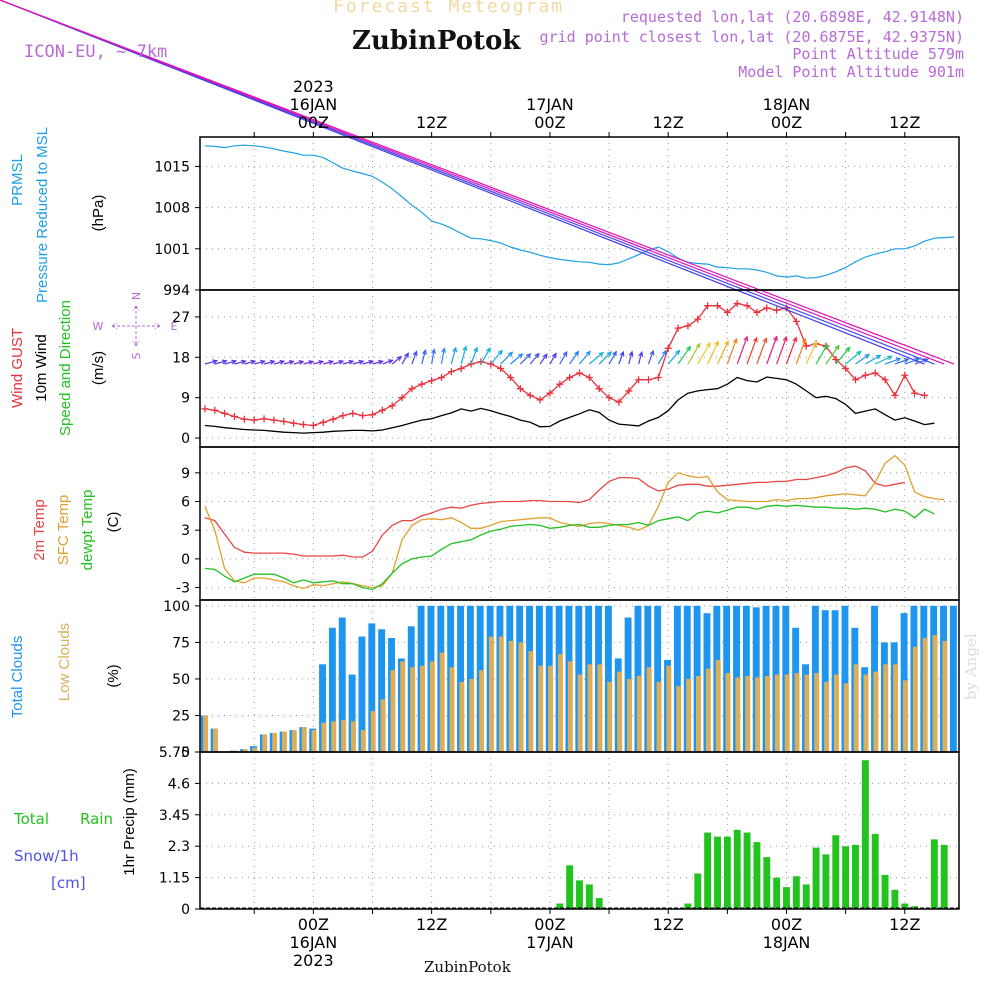  I want to click on compass-north-label: N, so click(136, 296).